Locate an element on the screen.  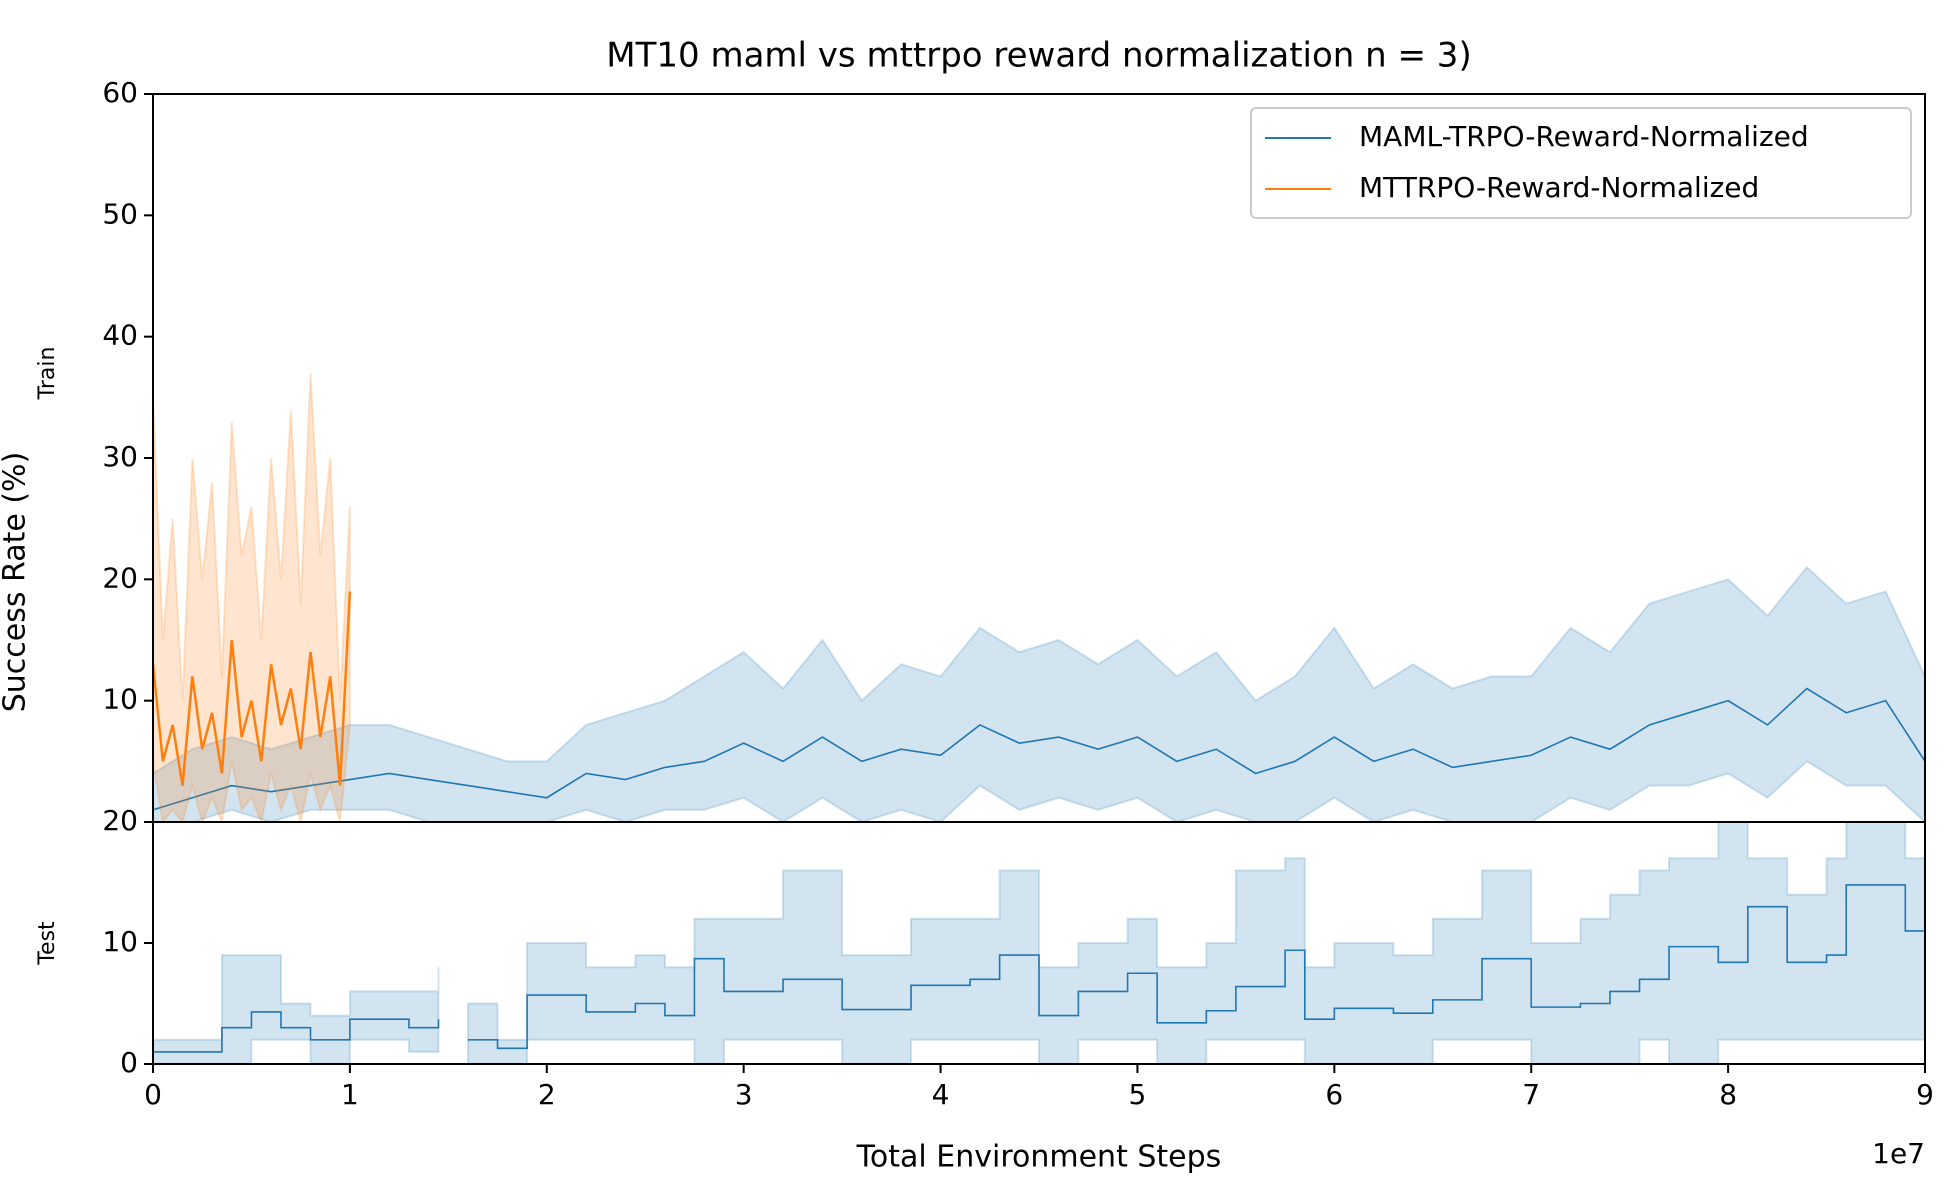
x-tick-label: 2 is located at coordinates (547, 1094).